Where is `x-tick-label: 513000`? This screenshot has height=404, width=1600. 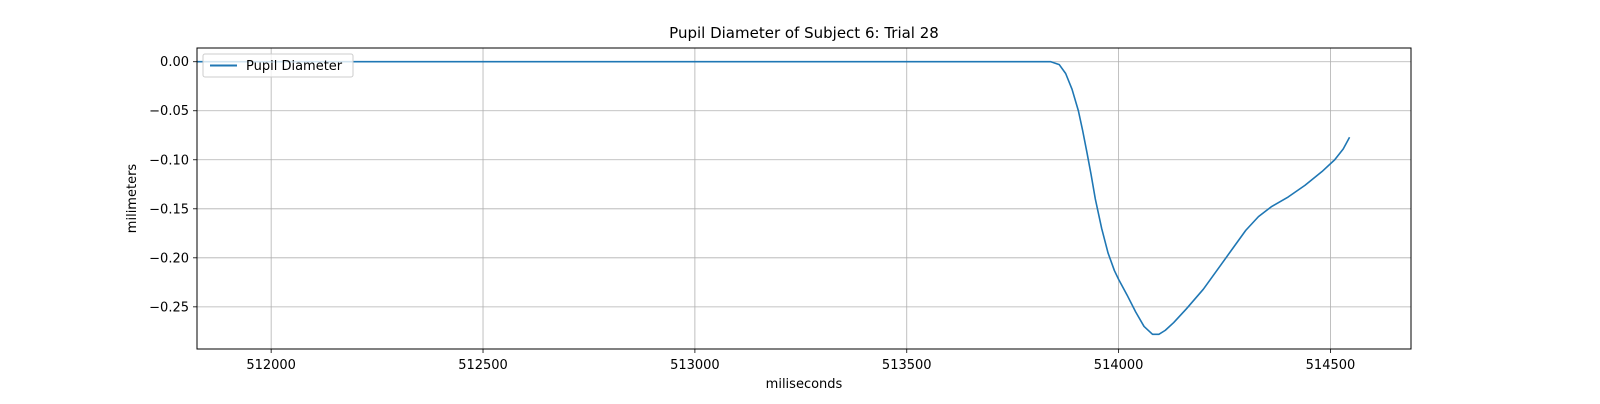
x-tick-label: 513000 is located at coordinates (695, 365).